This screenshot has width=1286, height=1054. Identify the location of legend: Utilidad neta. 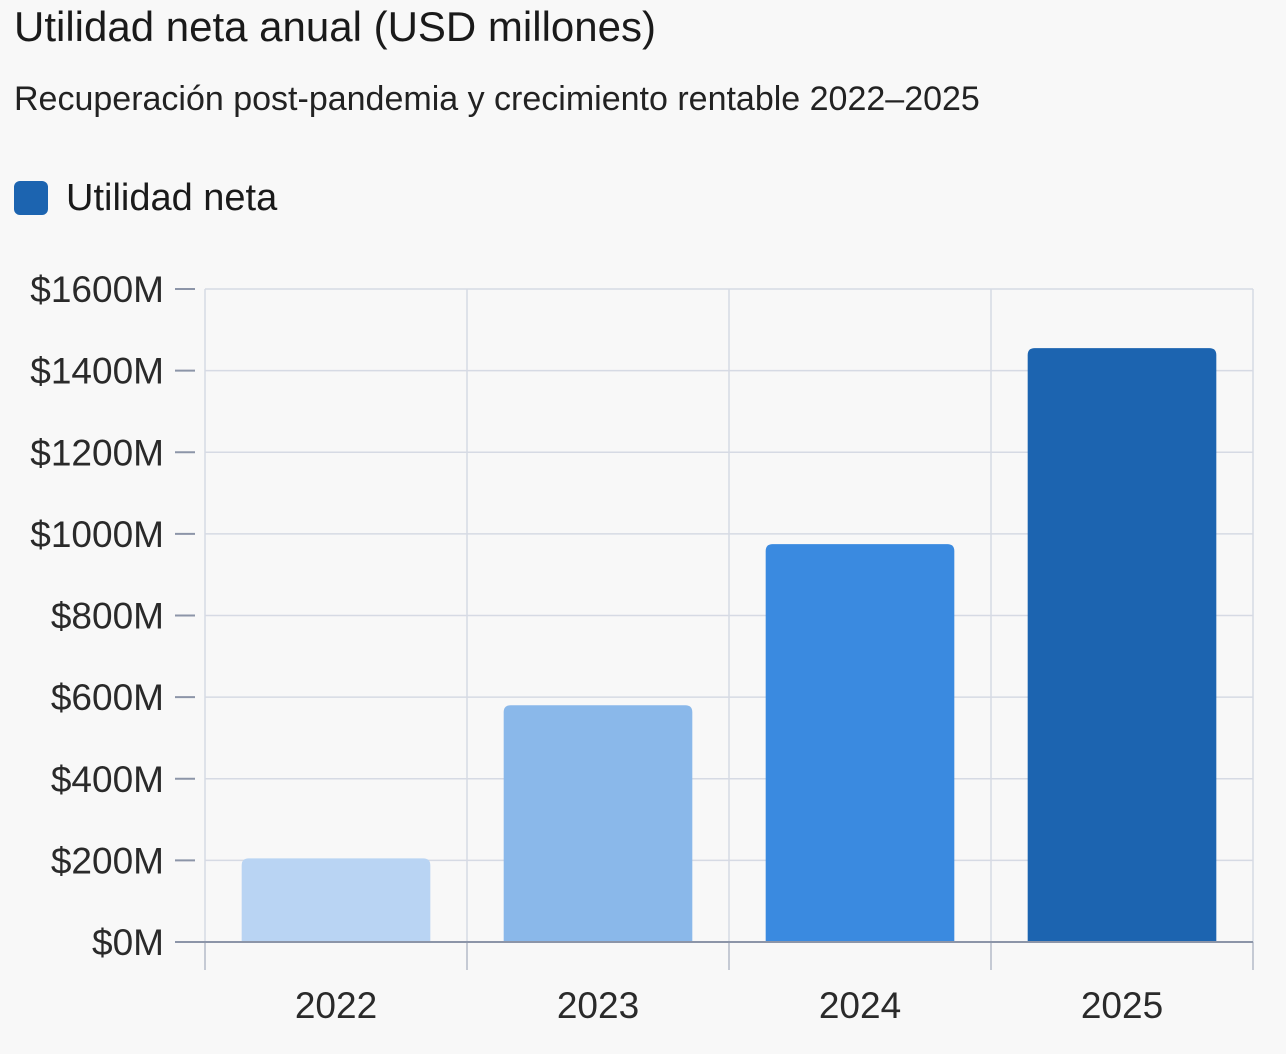
(145, 198).